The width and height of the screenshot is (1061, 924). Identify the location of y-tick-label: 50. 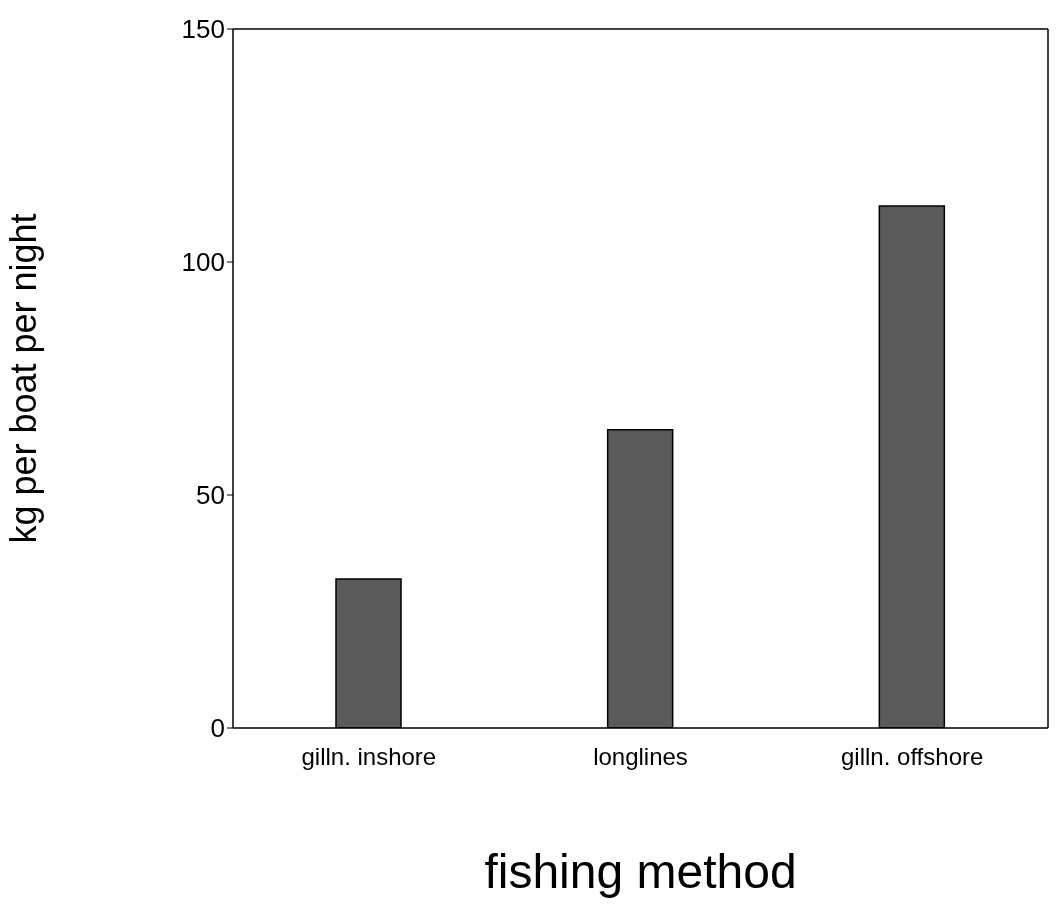
(210, 495).